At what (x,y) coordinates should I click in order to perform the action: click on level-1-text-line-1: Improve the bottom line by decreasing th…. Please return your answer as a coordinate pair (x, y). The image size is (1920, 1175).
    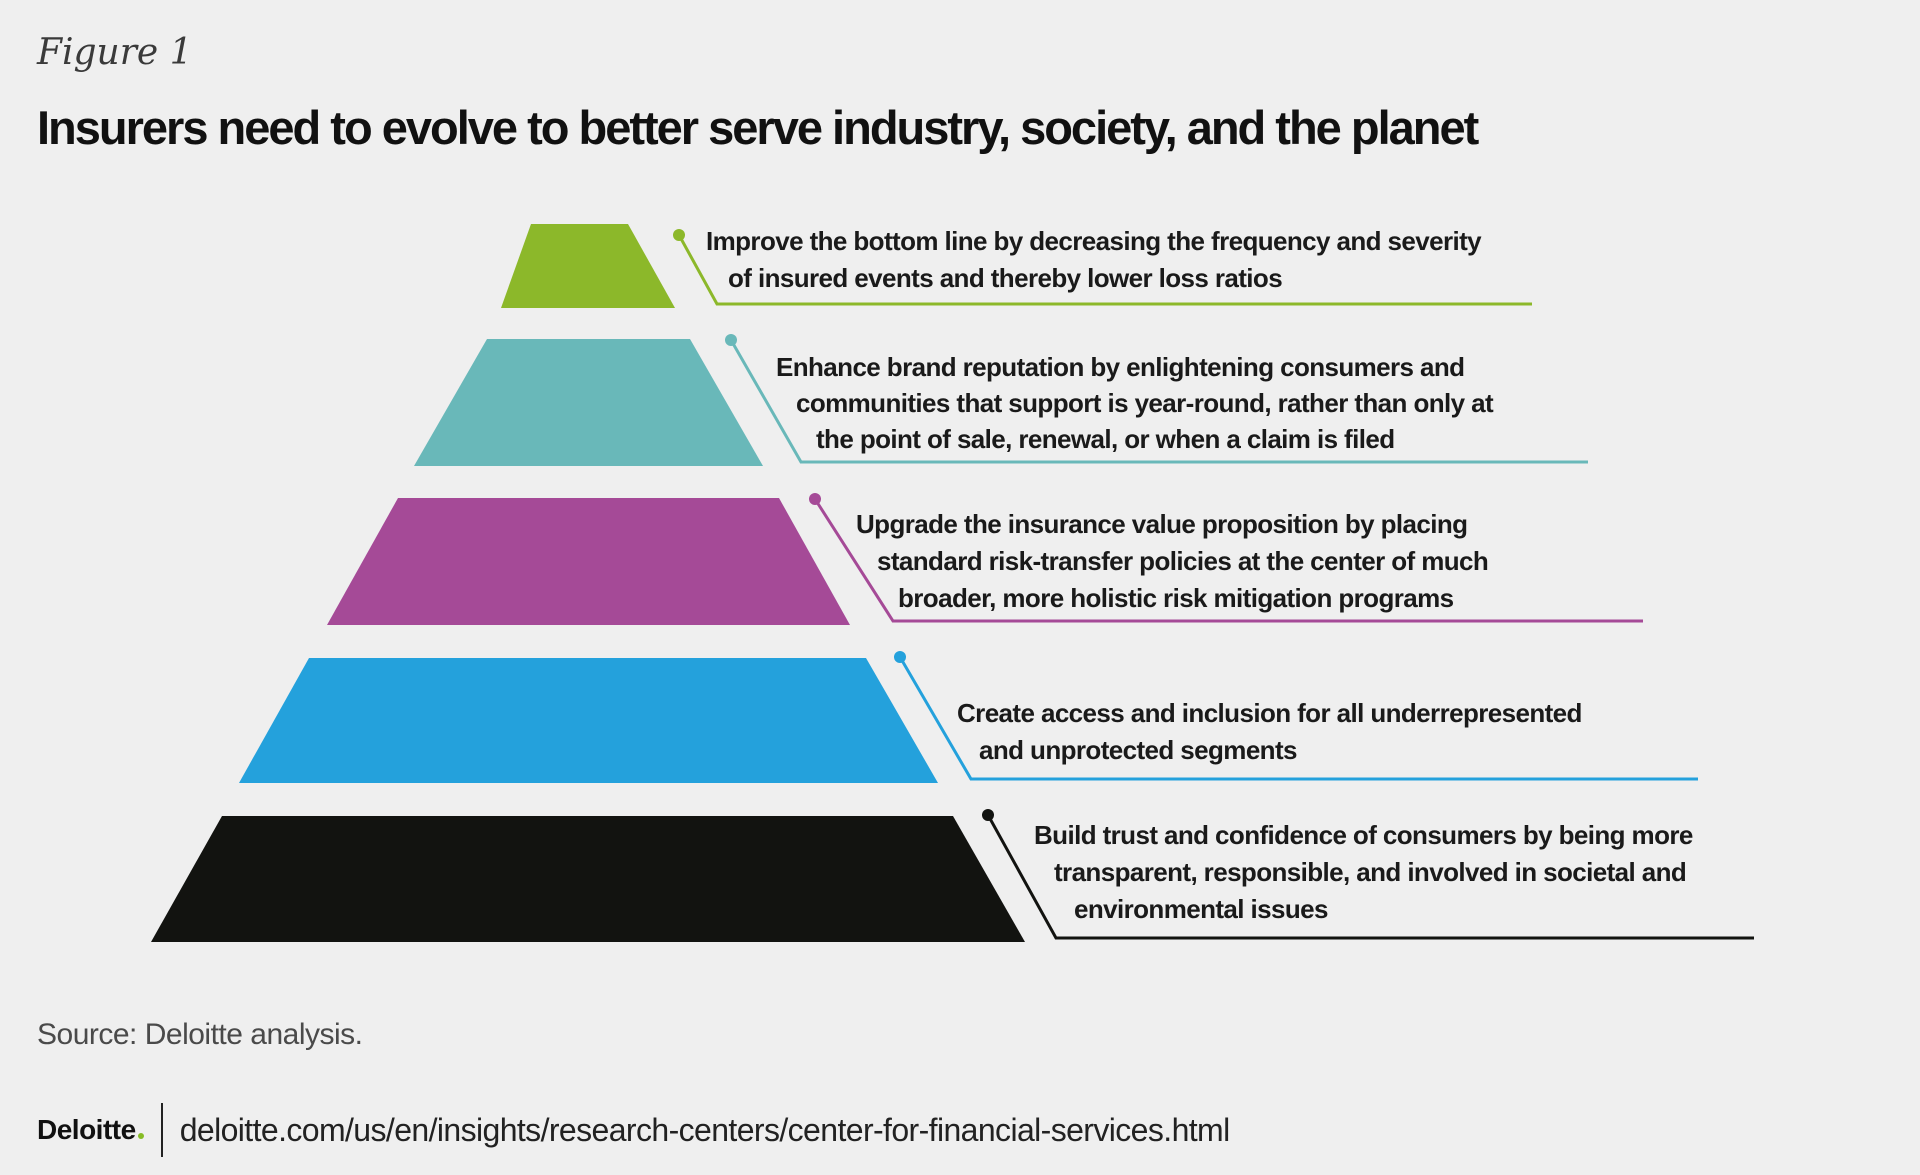
    Looking at the image, I should click on (1094, 241).